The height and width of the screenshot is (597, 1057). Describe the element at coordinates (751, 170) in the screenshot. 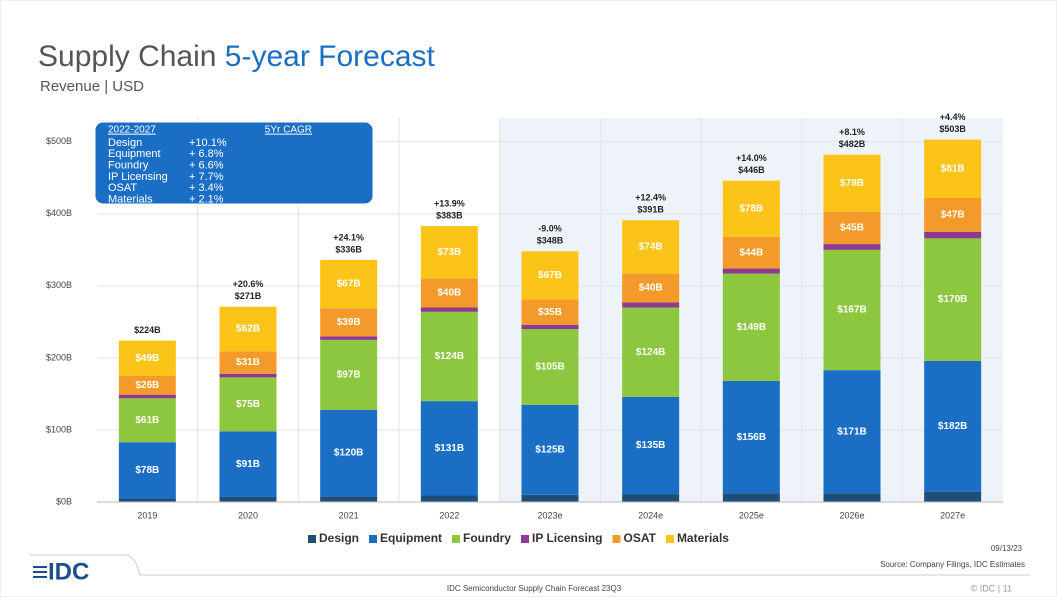

I see `total-label: $446B` at that location.